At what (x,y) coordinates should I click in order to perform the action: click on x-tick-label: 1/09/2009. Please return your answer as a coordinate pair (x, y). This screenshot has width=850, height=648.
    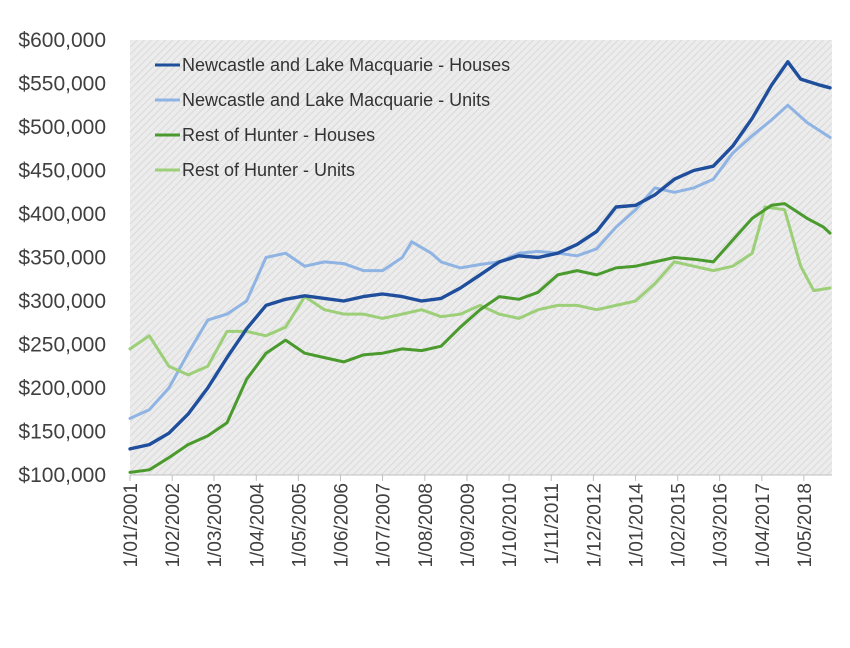
    Looking at the image, I should click on (468, 525).